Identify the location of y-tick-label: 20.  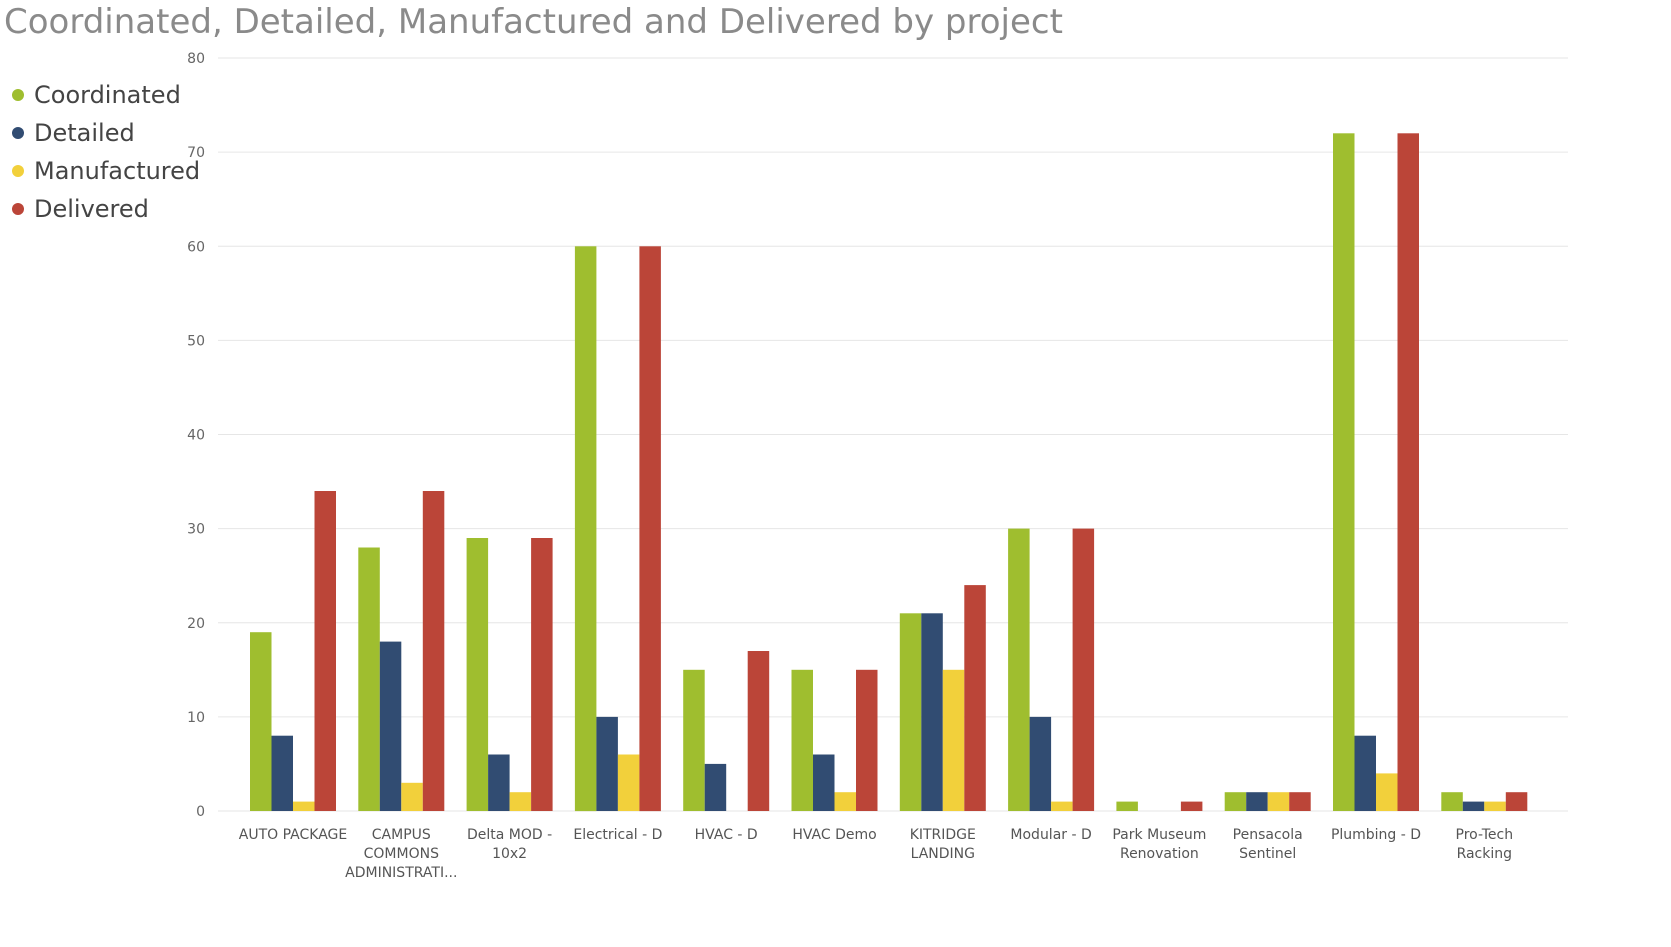
(196, 624).